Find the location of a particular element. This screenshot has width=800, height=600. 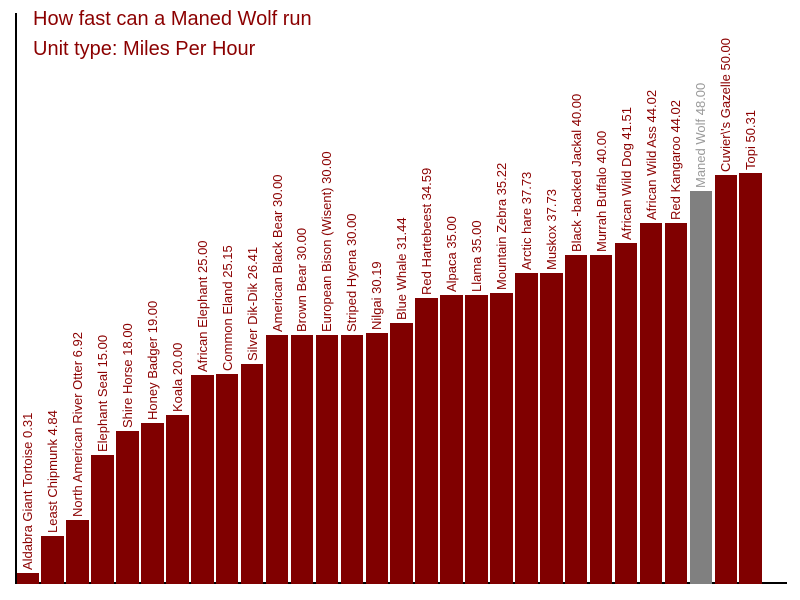

bar-label: Red Kangaroo 44.02 is located at coordinates (676, 159).